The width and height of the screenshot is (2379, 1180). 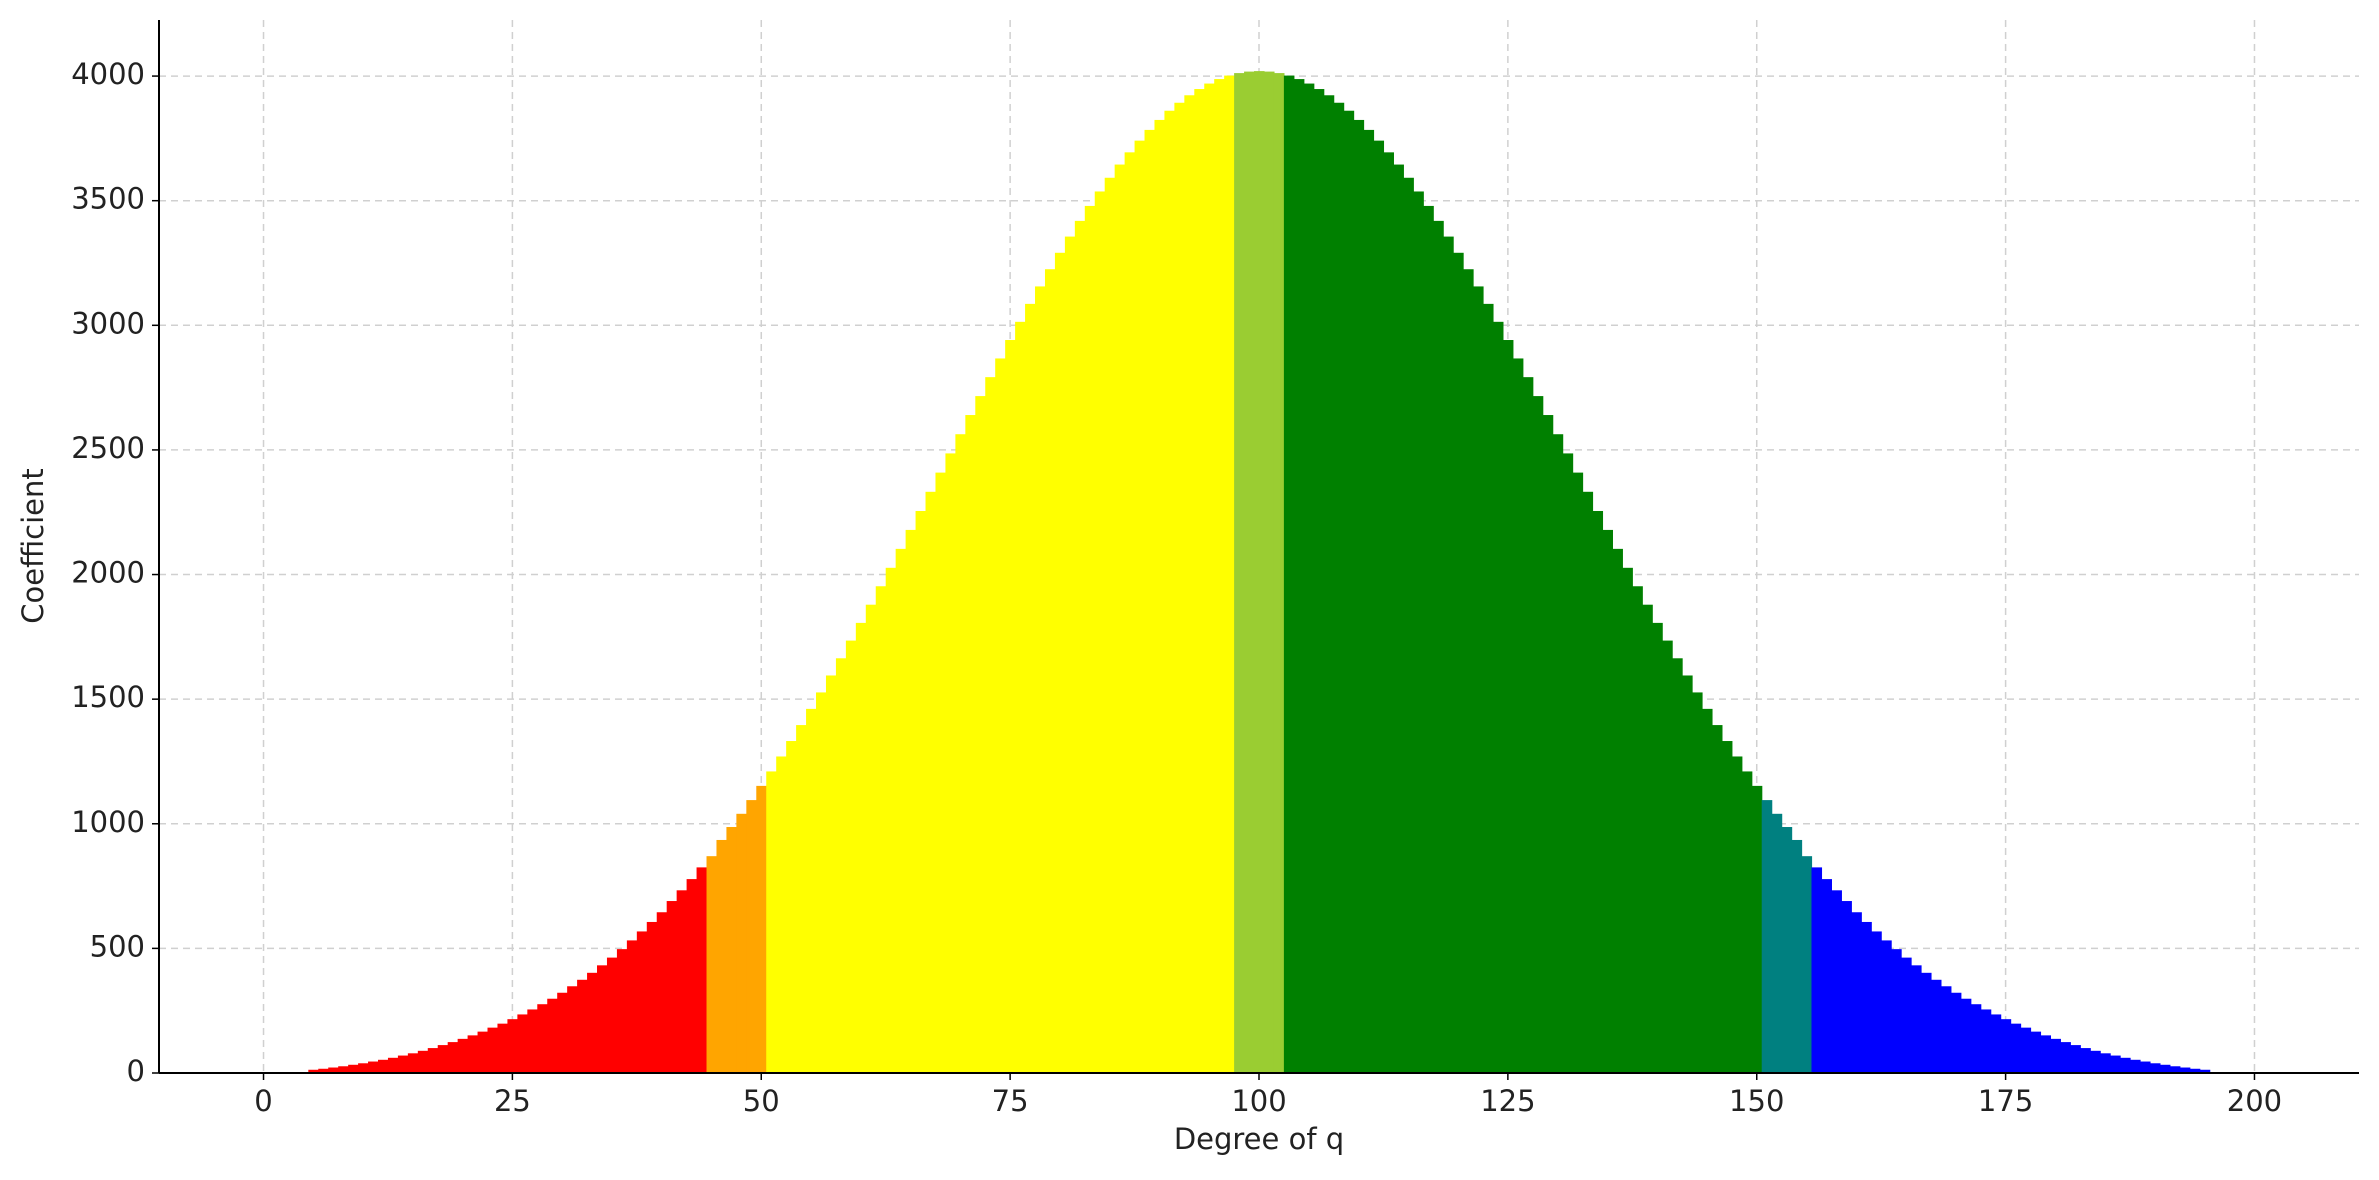 What do you see at coordinates (1258, 1101) in the screenshot?
I see `x-tick-label: 100` at bounding box center [1258, 1101].